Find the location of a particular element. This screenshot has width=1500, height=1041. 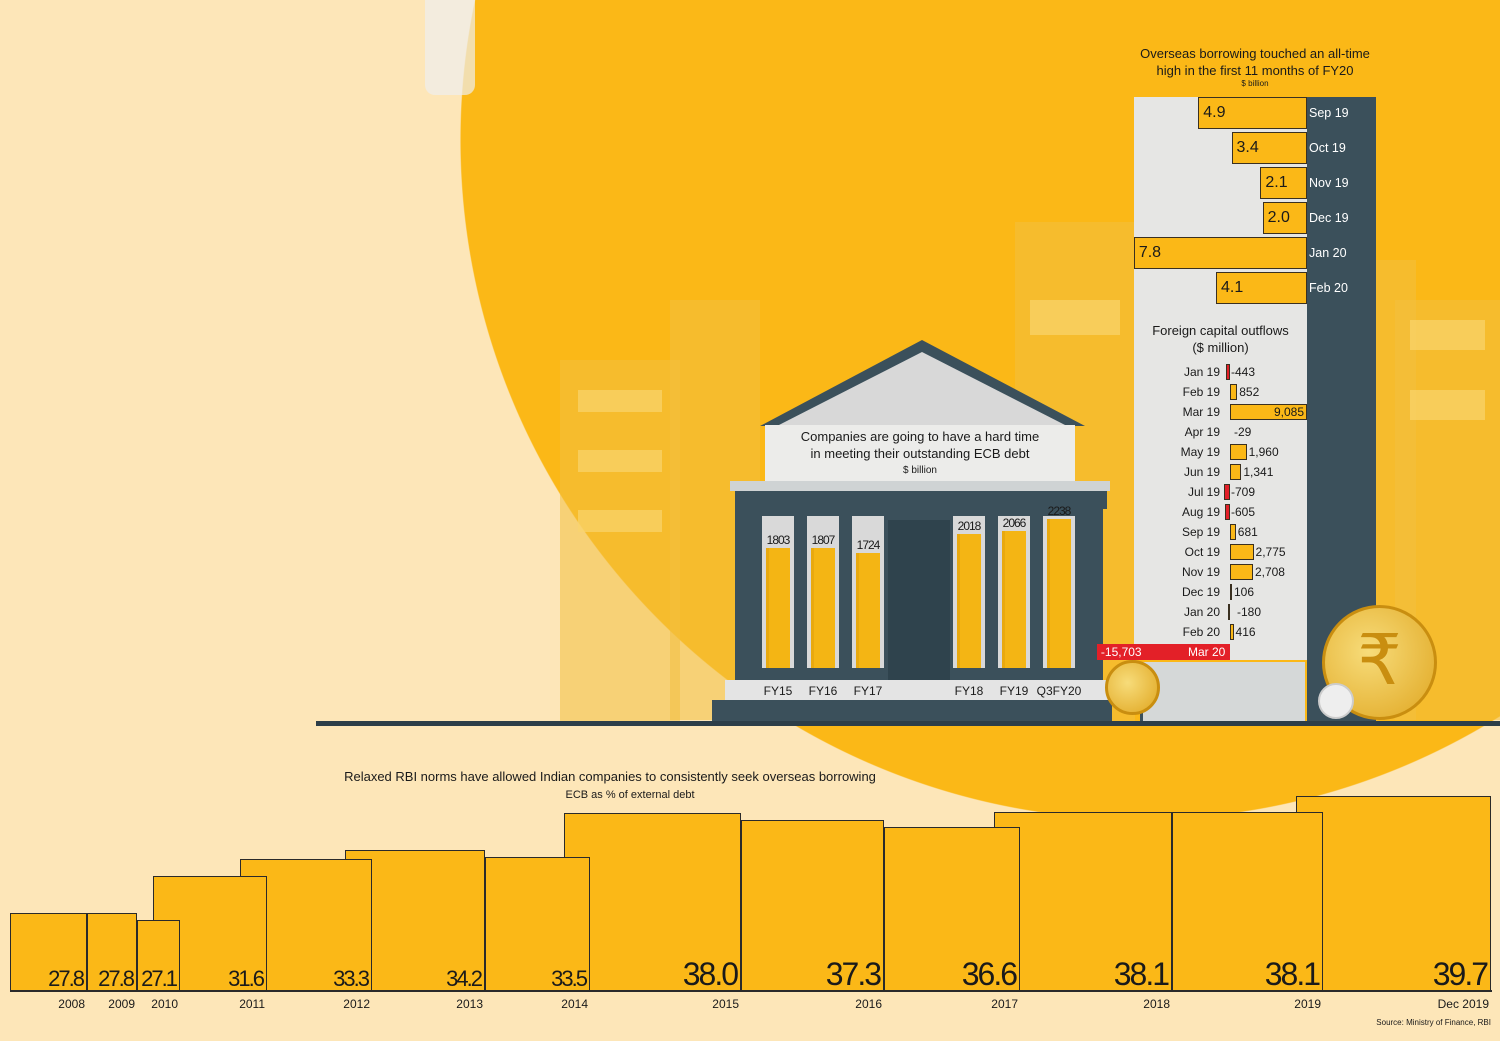

overseas-unit: $ billion is located at coordinates (1255, 83).